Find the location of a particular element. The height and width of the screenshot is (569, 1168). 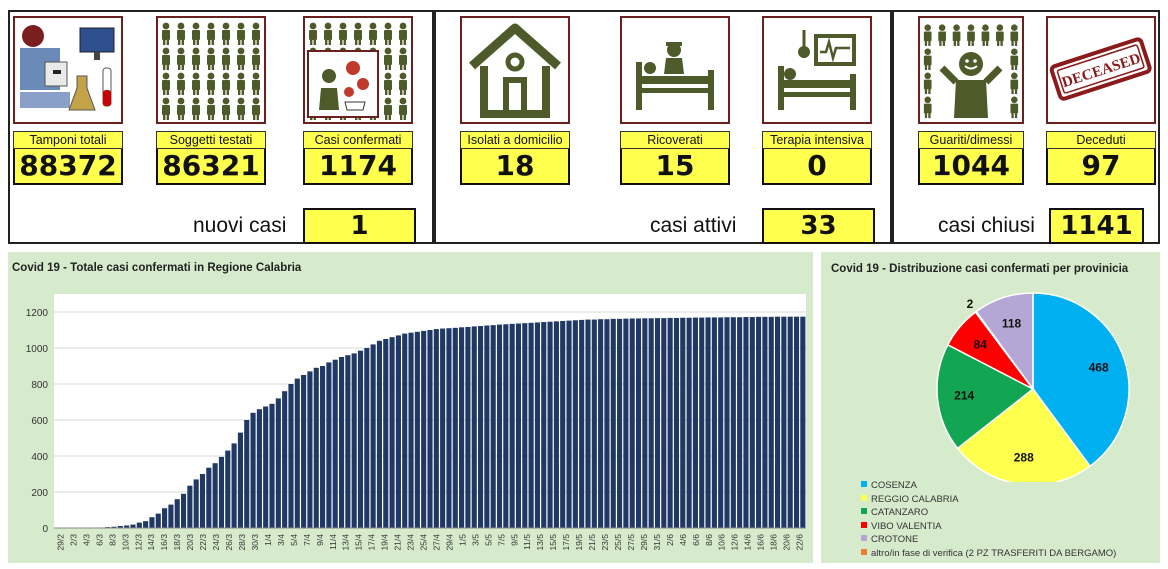

x-tick-label: 3/5 is located at coordinates (475, 540).